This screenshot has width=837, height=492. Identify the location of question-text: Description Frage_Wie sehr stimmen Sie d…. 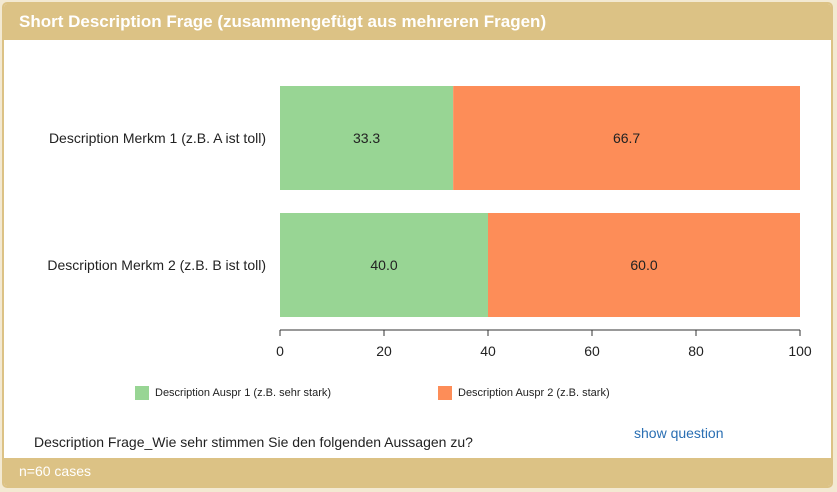
(253, 442).